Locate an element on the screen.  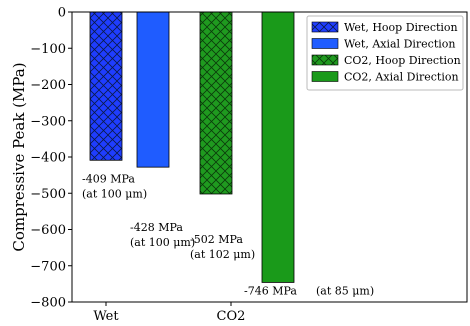
legend-entry-label: CO2, Hoop Direction is located at coordinates (402, 60).